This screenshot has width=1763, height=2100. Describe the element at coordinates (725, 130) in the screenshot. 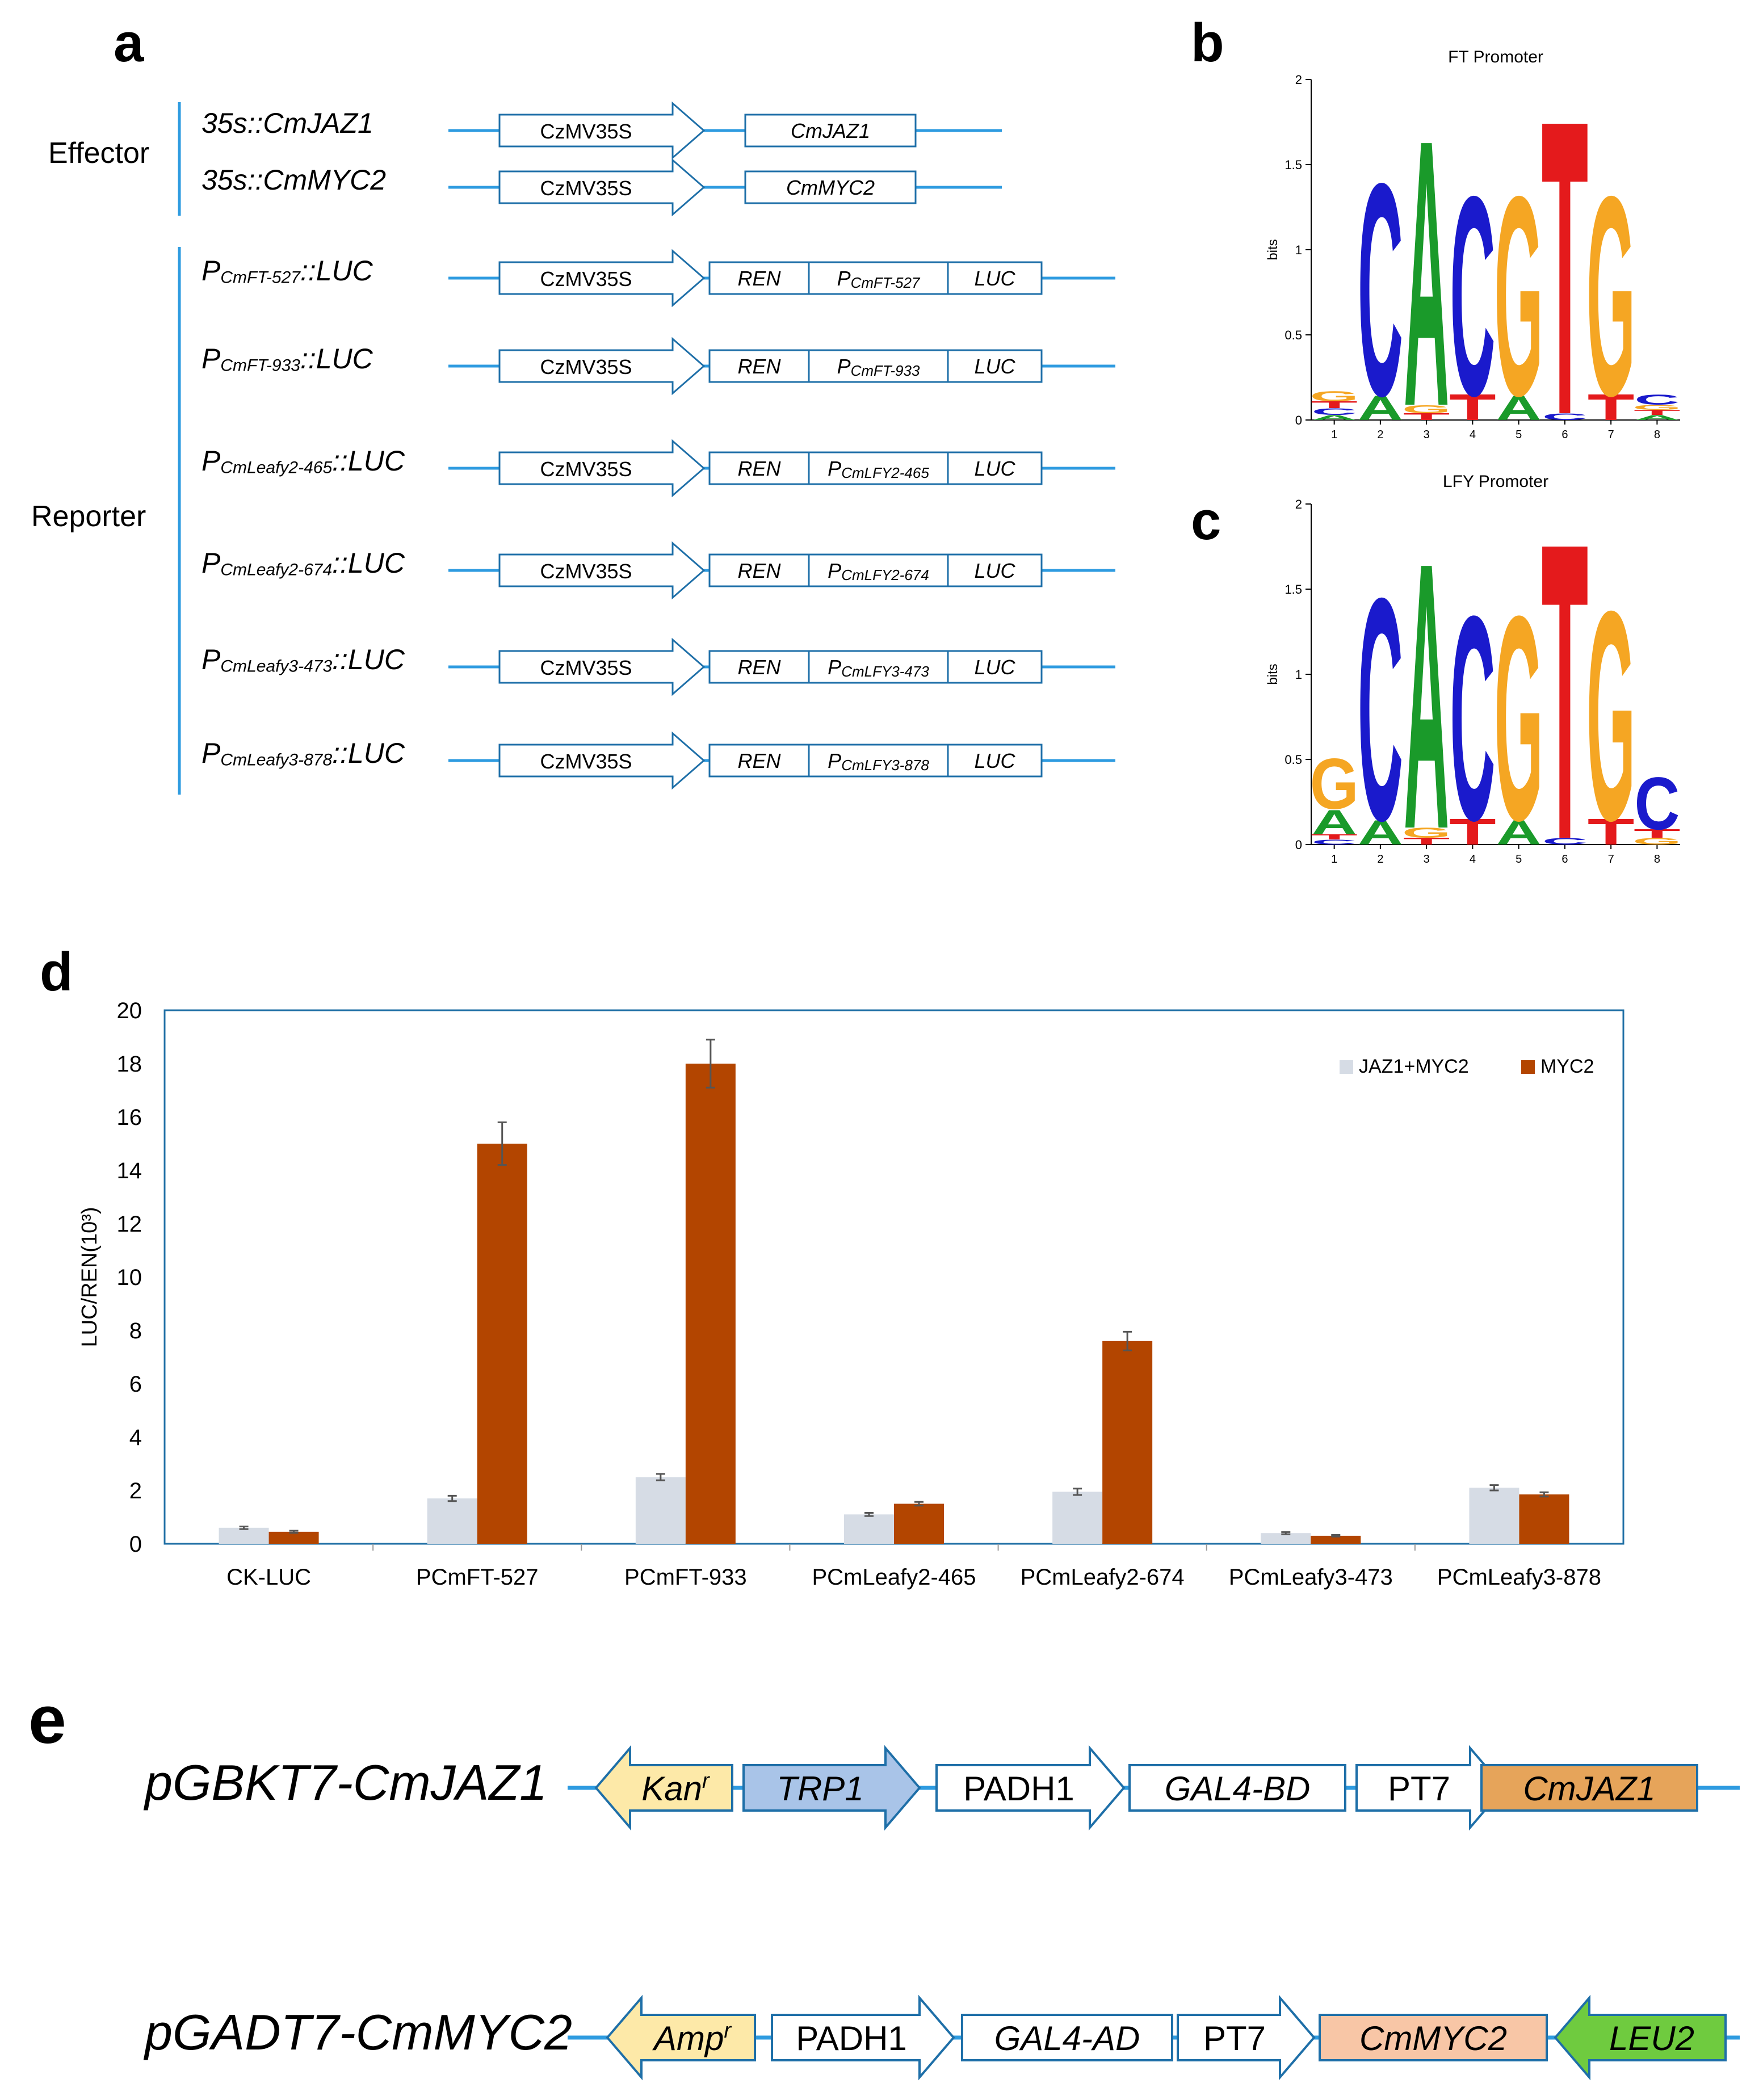

I see `construct-map: CzMV35S CmJAZ1` at that location.